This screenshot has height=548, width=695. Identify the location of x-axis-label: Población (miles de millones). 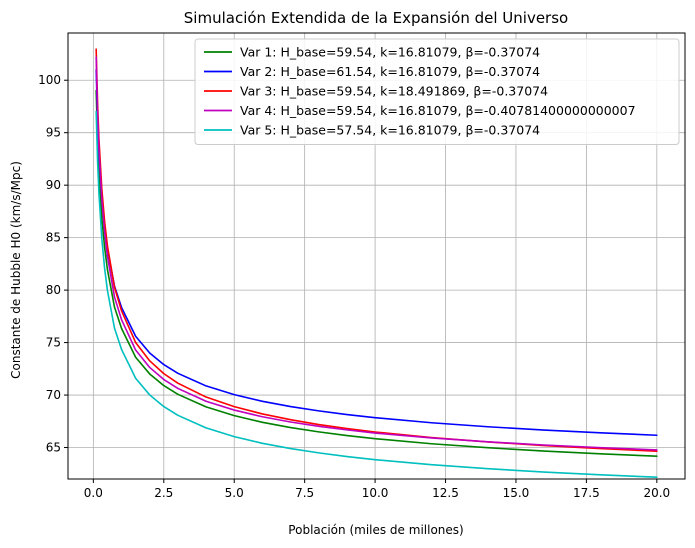
(375, 530).